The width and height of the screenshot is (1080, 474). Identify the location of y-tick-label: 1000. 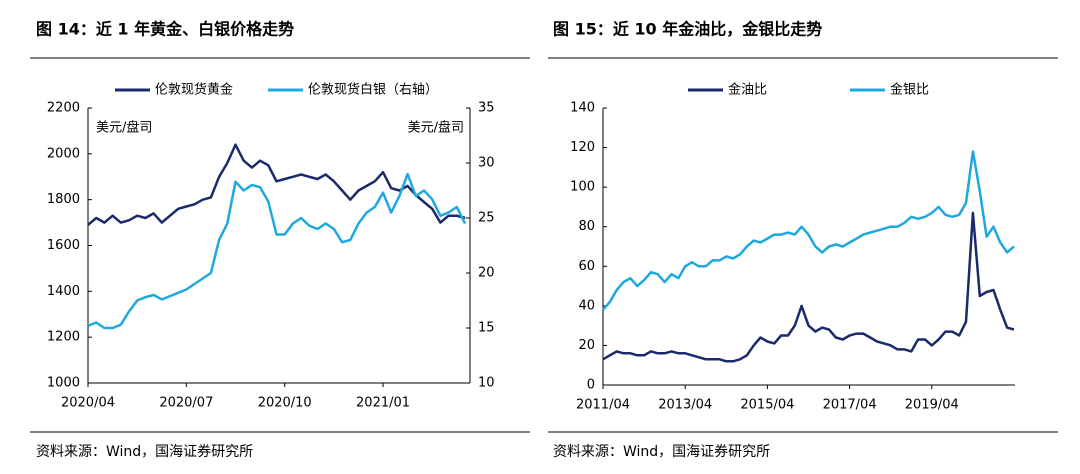
(63, 383).